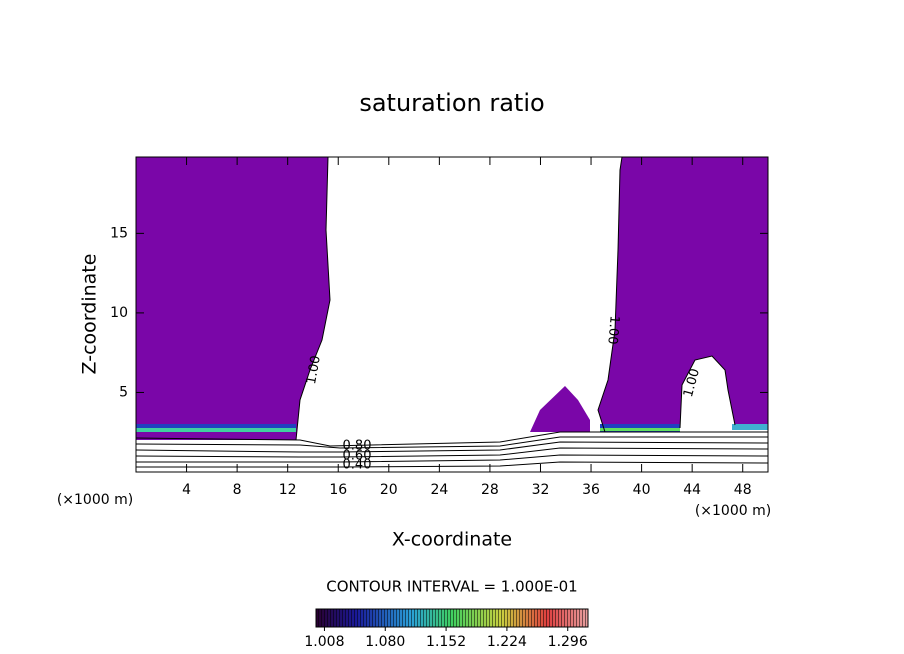 This screenshot has height=654, width=904. I want to click on x-axis-label: X-coordinate, so click(452, 540).